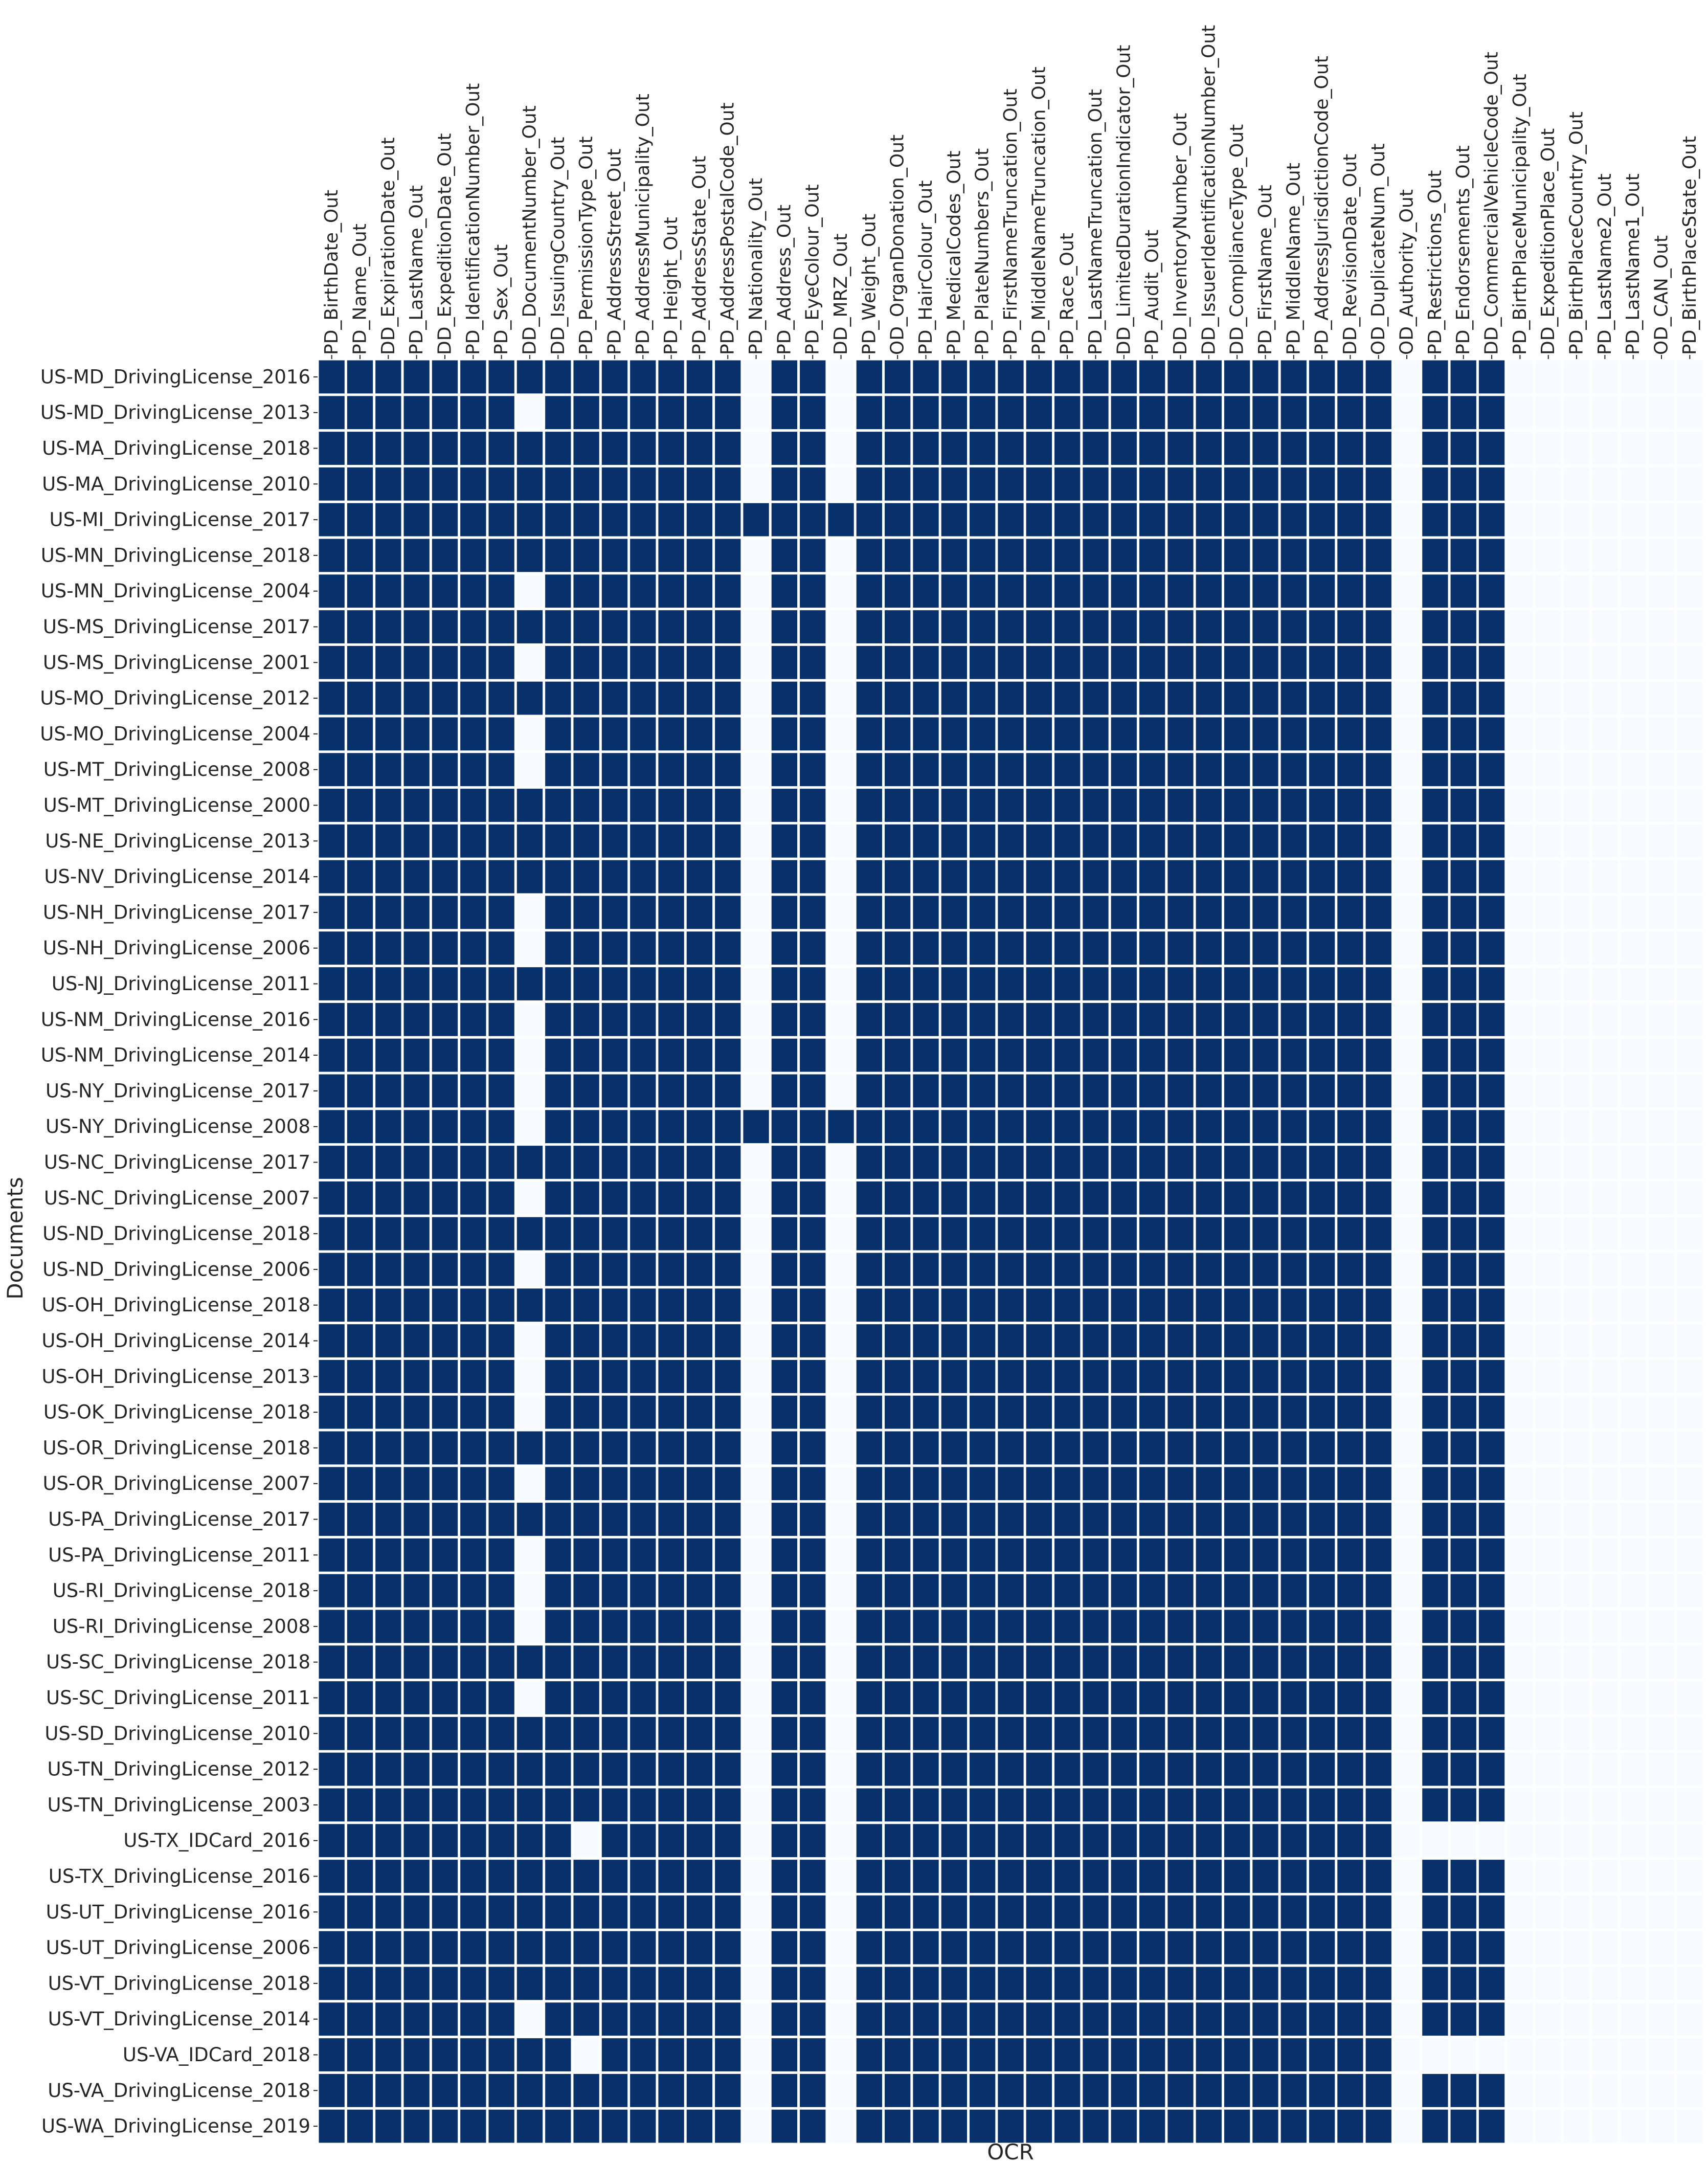 Image resolution: width=1708 pixels, height=2164 pixels. Describe the element at coordinates (178, 1912) in the screenshot. I see `y-tick-label: US-UT_DrivingLicense_2016` at that location.